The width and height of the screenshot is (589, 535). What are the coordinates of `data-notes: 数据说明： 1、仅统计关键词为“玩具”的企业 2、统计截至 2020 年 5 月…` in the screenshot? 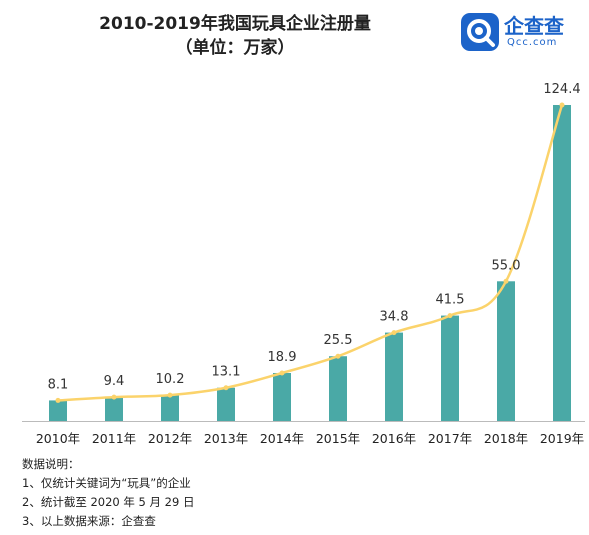 It's located at (108, 493).